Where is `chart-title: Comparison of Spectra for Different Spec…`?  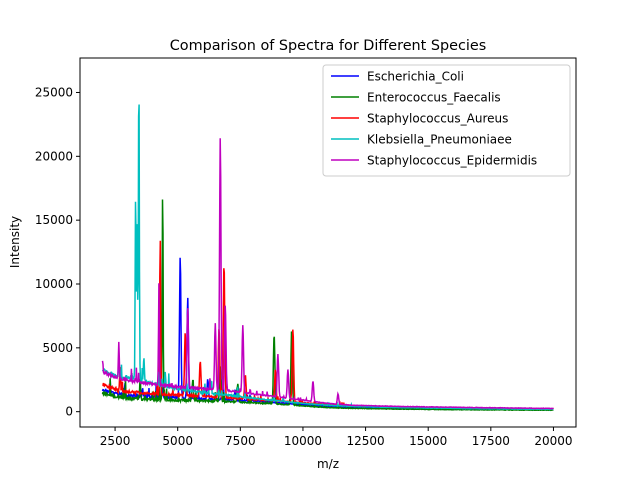
chart-title: Comparison of Spectra for Different Spec… is located at coordinates (328, 46).